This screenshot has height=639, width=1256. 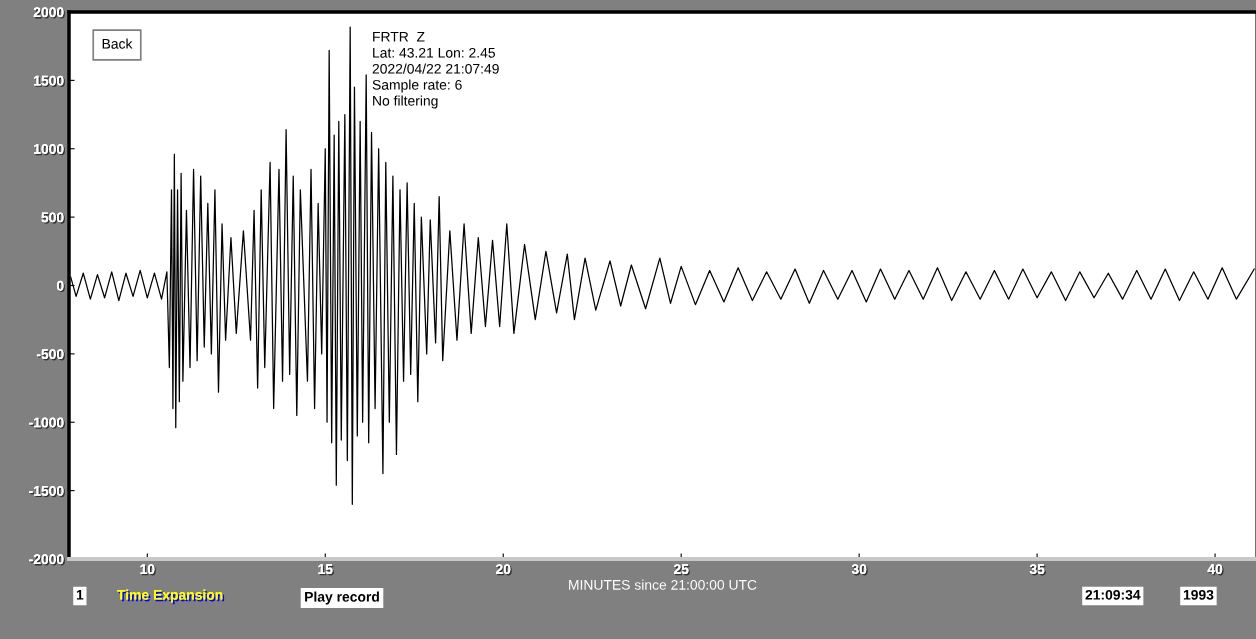 I want to click on x-tick-label: 40, so click(x=1215, y=570).